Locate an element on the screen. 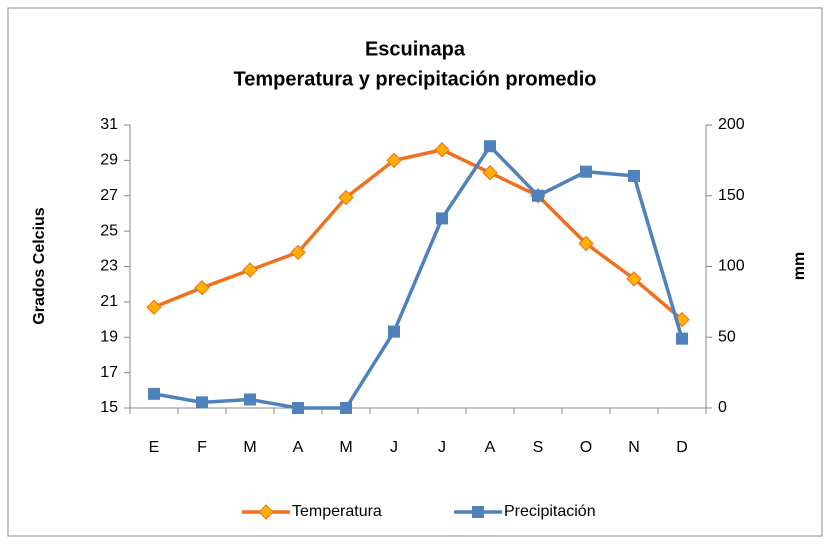 This screenshot has height=544, width=830. x-tick-label: O is located at coordinates (586, 447).